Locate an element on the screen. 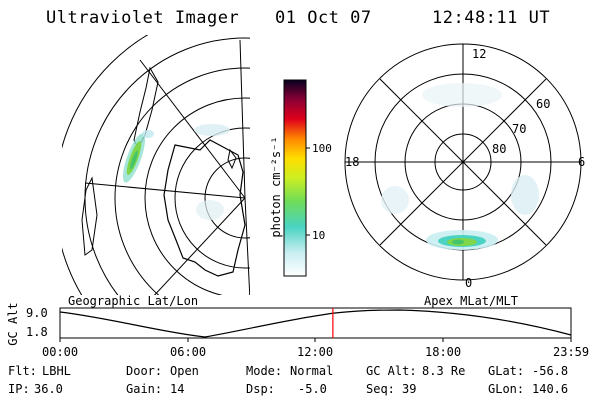 The image size is (600, 400). mlt-label-18: 18 is located at coordinates (352, 162).